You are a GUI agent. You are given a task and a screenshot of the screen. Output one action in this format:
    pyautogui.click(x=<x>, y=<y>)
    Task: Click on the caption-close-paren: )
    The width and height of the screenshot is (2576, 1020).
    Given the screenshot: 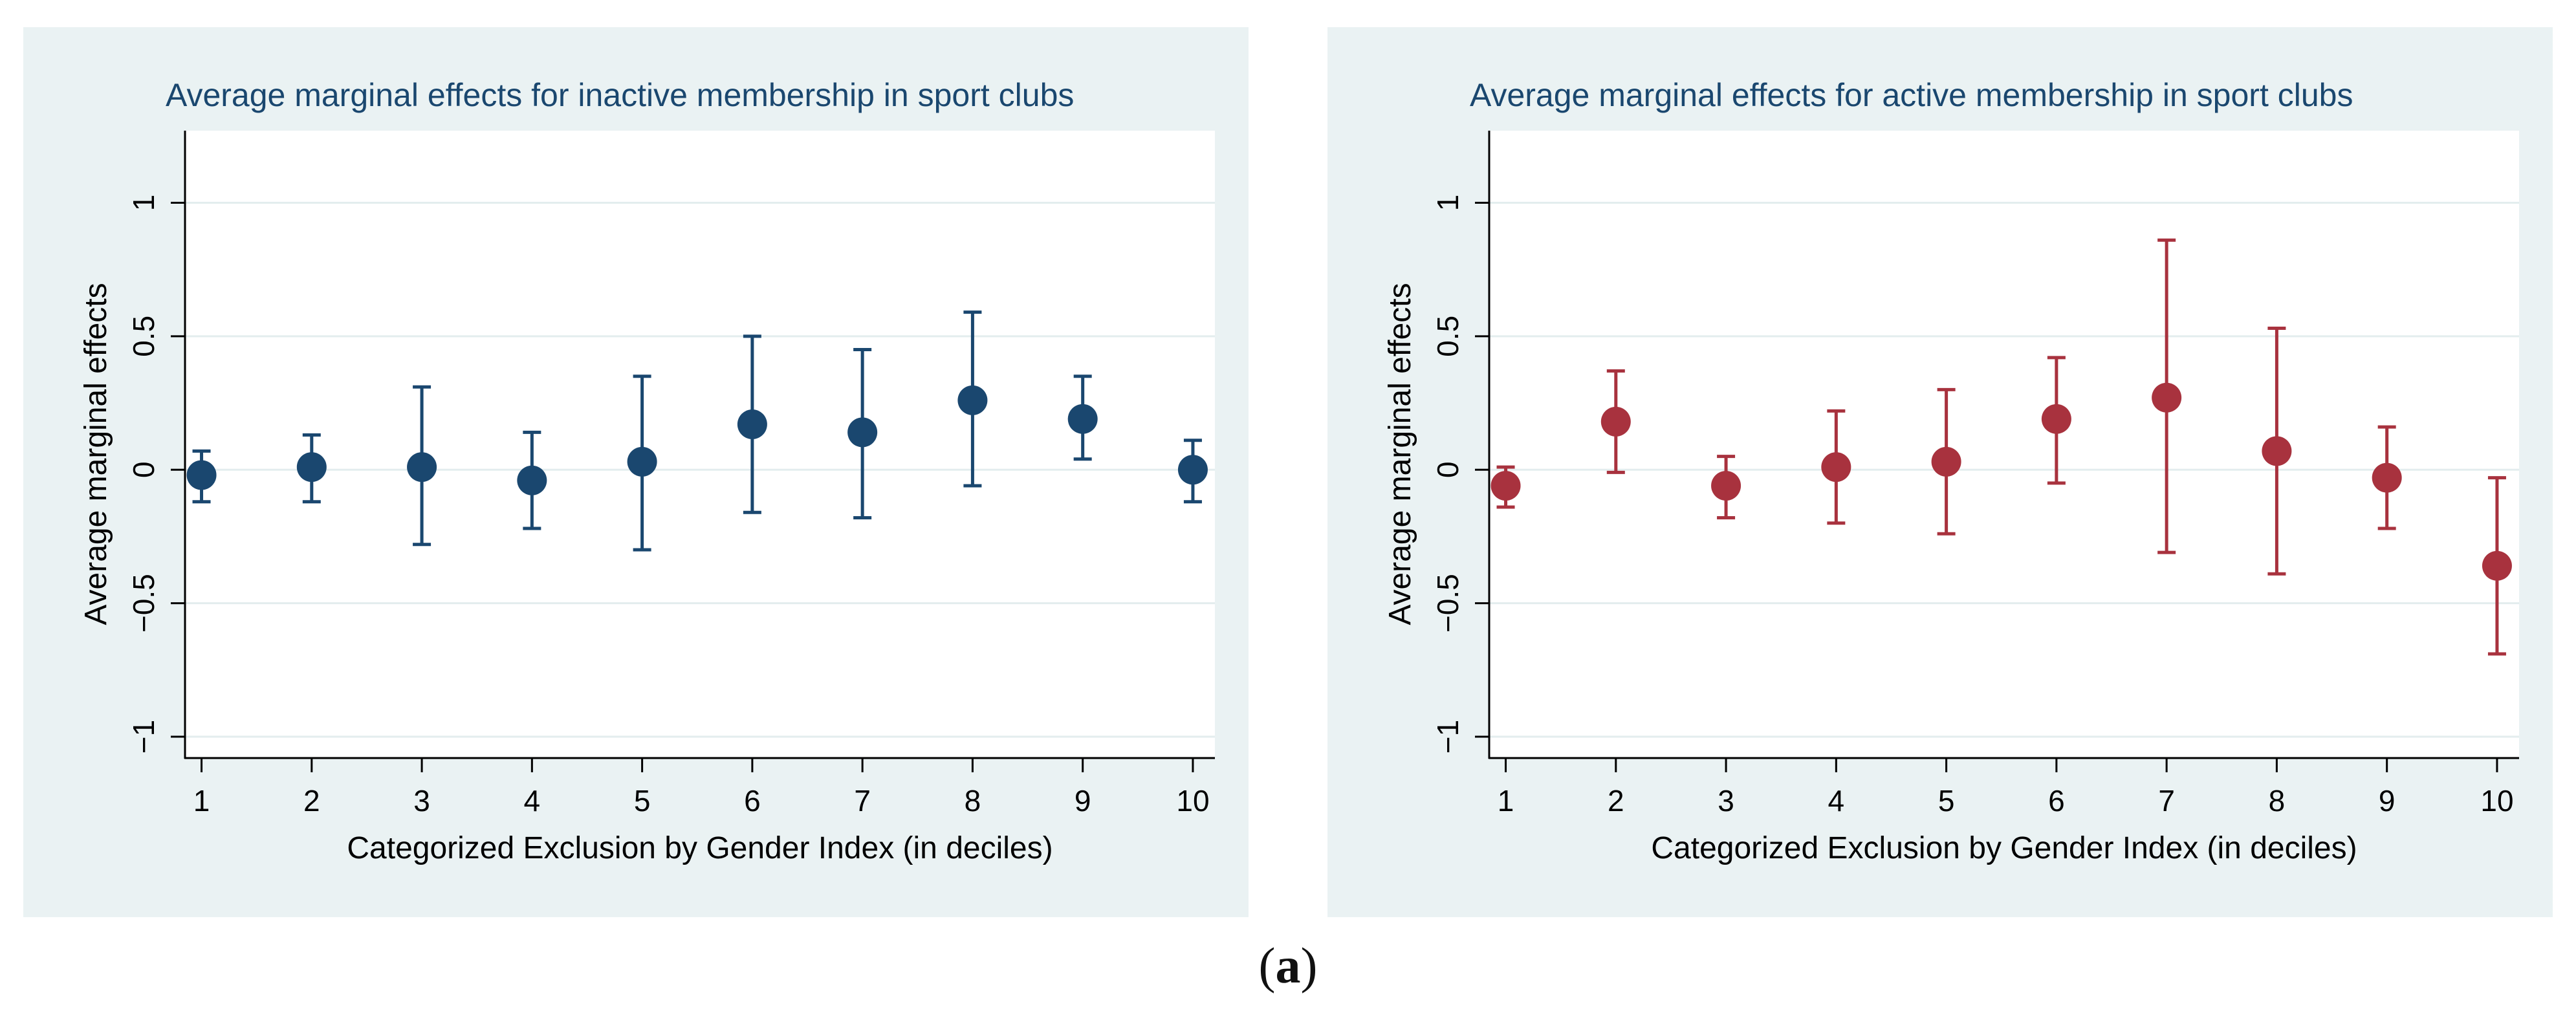 What is the action you would take?
    pyautogui.click(x=1309, y=965)
    